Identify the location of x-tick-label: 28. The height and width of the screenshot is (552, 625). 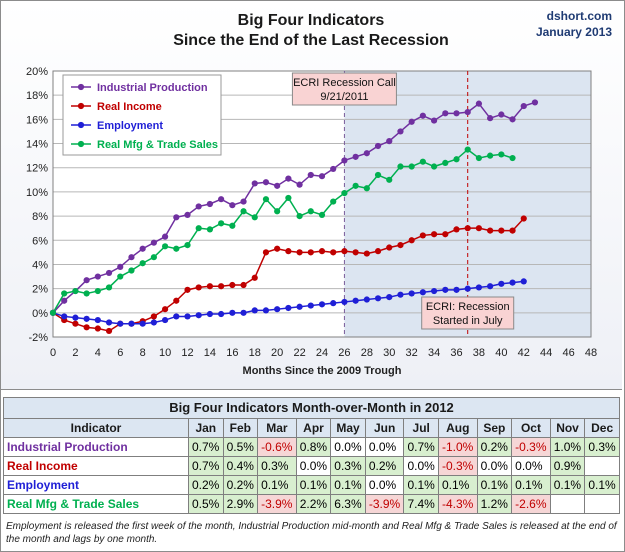
(367, 353).